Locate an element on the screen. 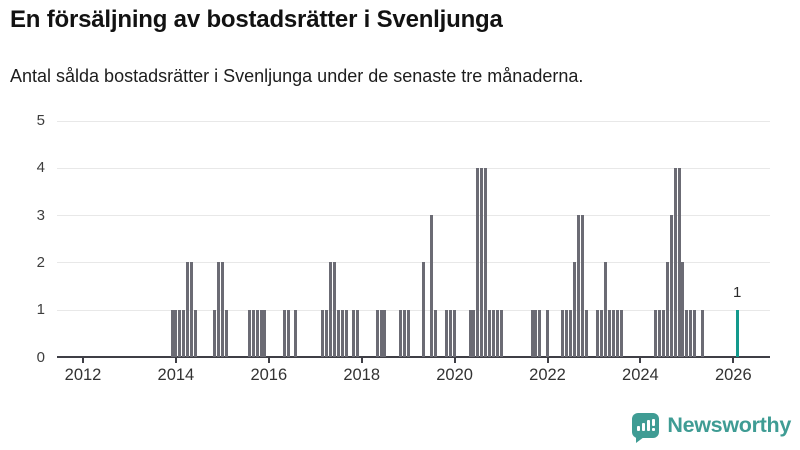 Image resolution: width=800 pixels, height=450 pixels. x-axis-label: 2018 is located at coordinates (362, 375).